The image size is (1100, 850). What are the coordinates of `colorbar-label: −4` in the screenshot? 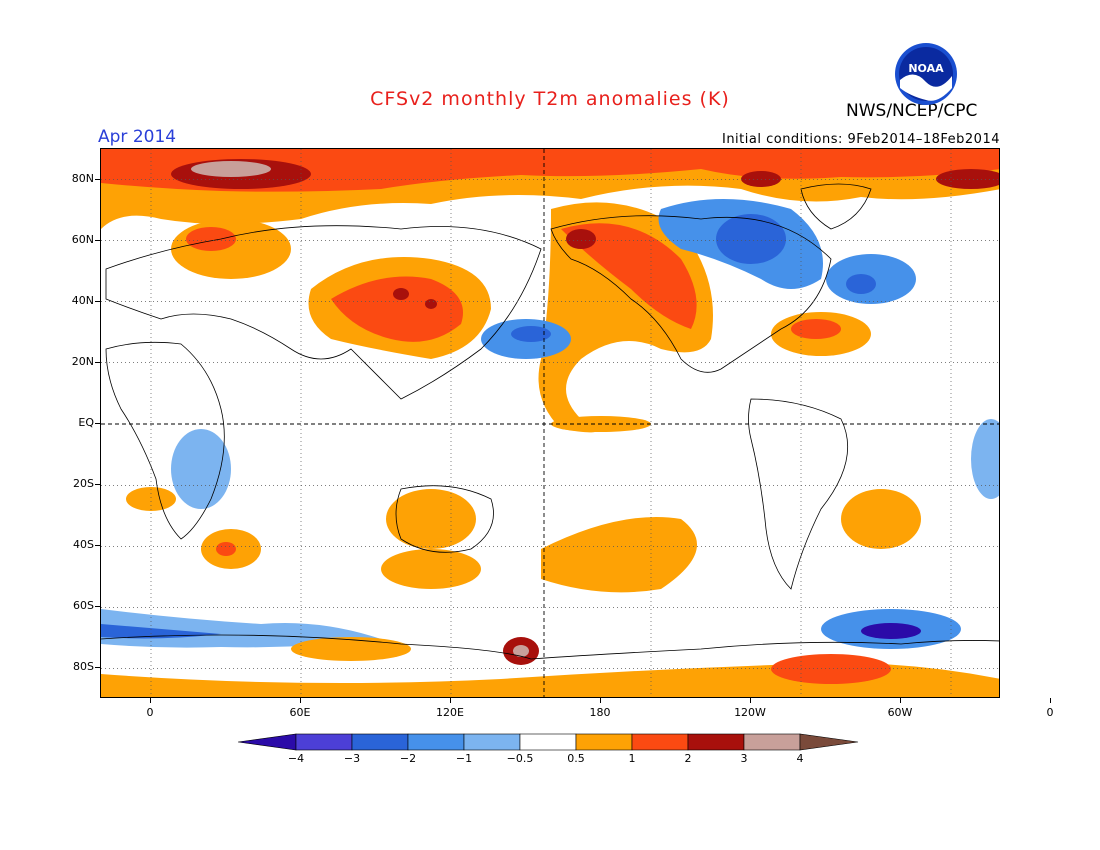 It's located at (296, 758).